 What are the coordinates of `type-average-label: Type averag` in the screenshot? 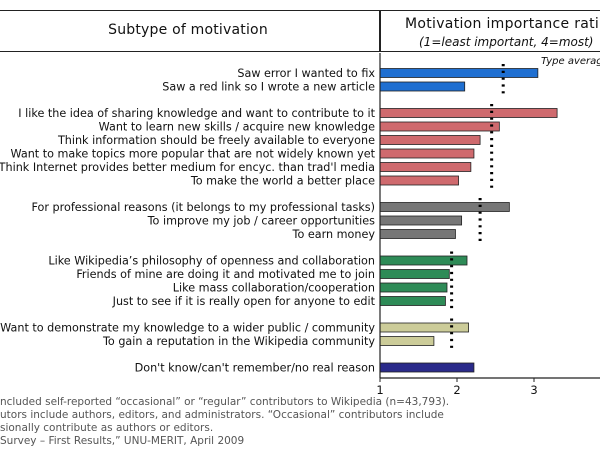 It's located at (570, 61).